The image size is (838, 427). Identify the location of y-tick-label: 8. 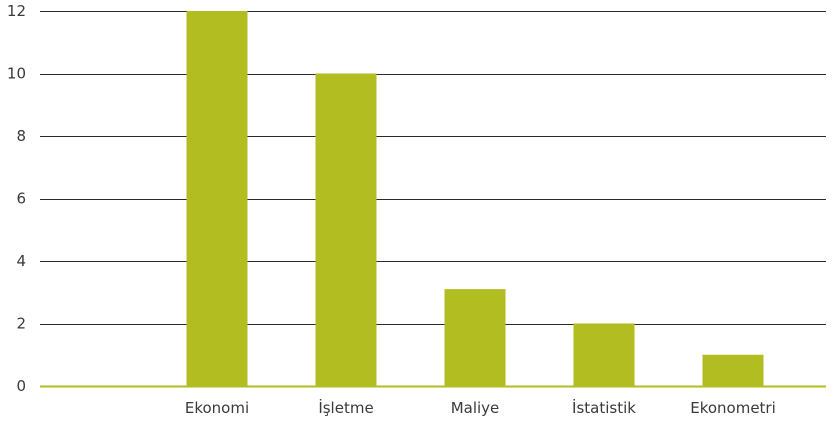
(21, 136).